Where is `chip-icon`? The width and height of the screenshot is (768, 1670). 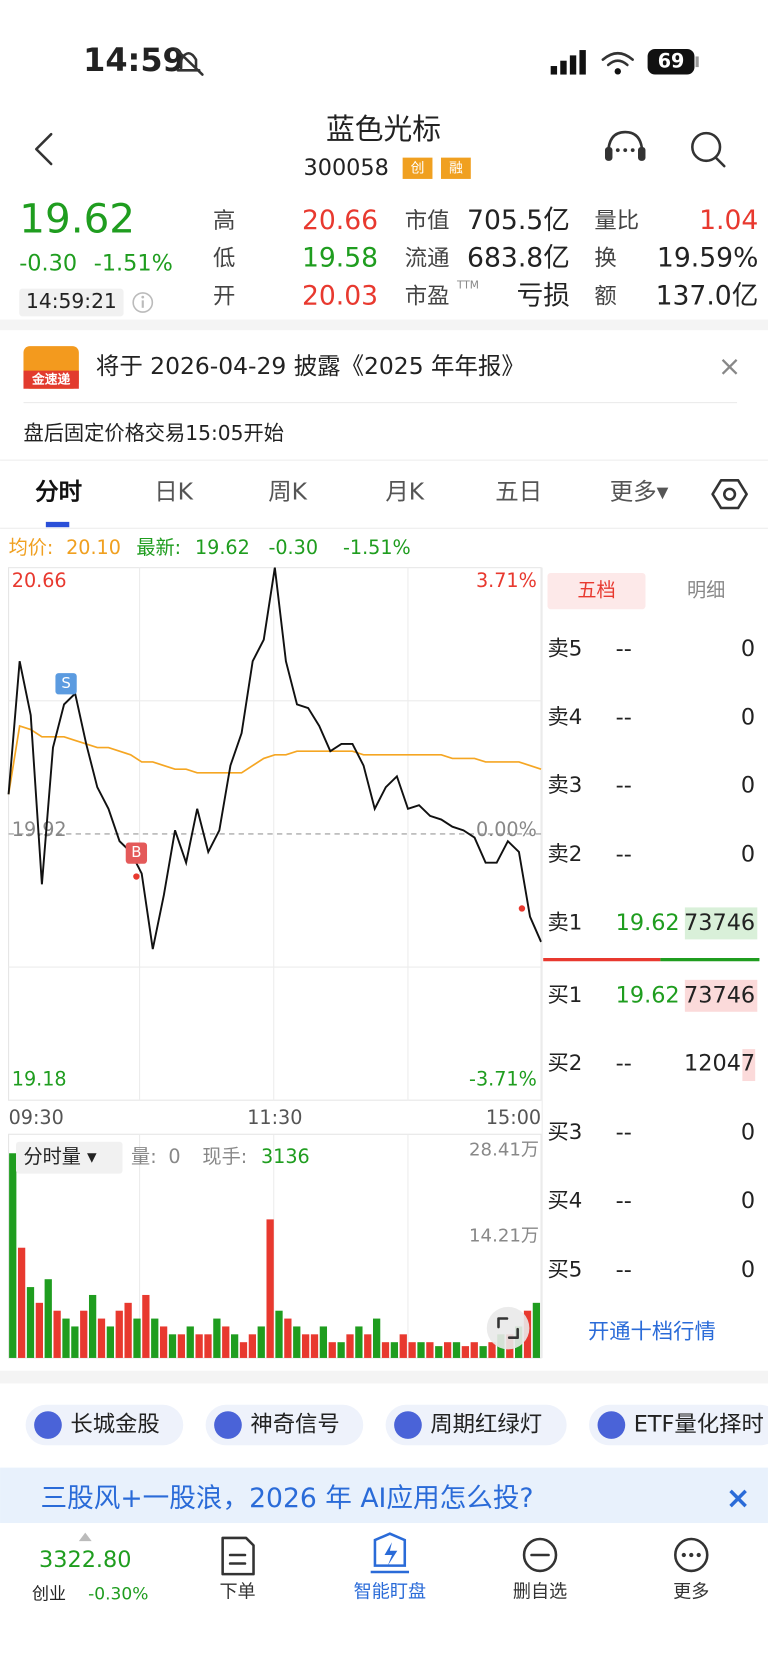
chip-icon is located at coordinates (48, 1425).